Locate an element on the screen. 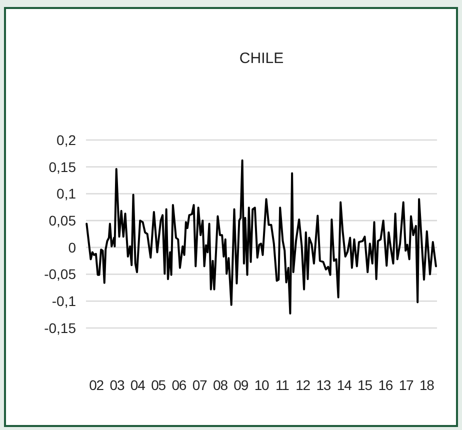 This screenshot has height=430, width=462. x-tick-label: 12 is located at coordinates (303, 385).